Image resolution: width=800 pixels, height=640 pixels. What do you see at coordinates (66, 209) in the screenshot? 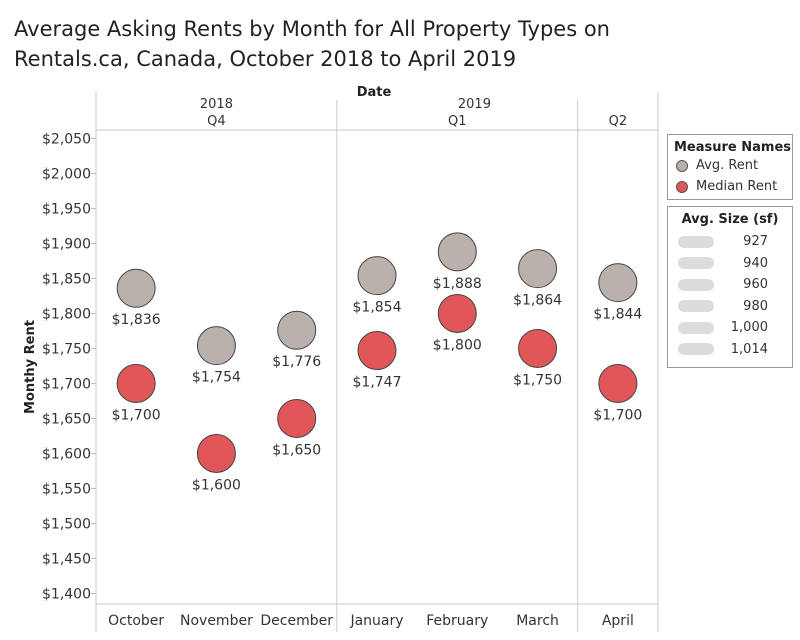
I see `y-tick-label: $1,950` at bounding box center [66, 209].